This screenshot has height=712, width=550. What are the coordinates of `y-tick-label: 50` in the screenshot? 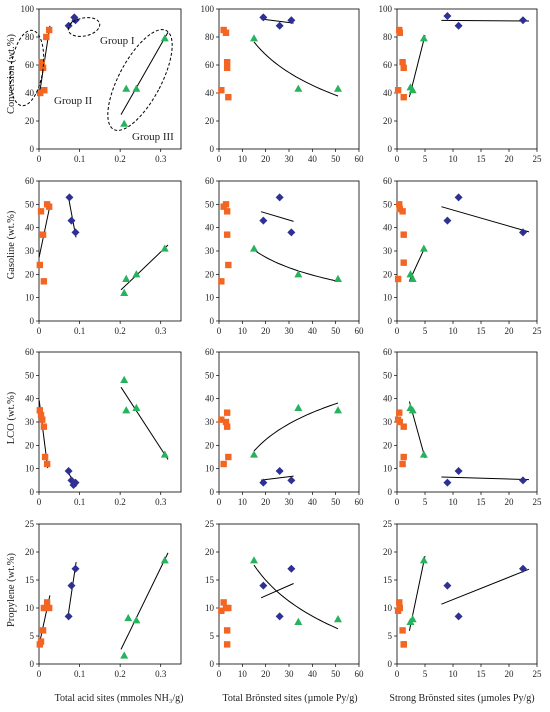 It's located at (30, 204).